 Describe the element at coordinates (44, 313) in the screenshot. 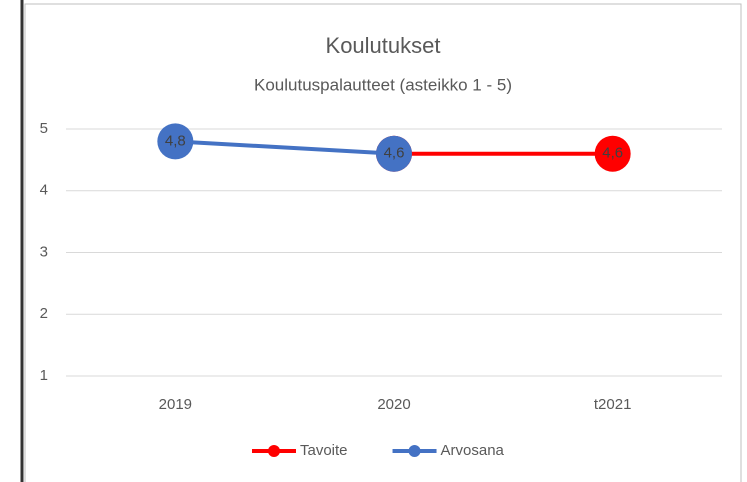

I see `y-tick-label: 2` at that location.